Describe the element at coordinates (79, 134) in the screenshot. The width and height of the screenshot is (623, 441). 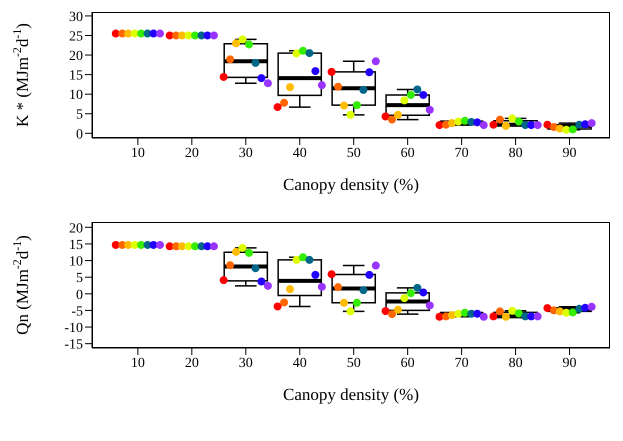
I see `y-tick-label: 0` at that location.